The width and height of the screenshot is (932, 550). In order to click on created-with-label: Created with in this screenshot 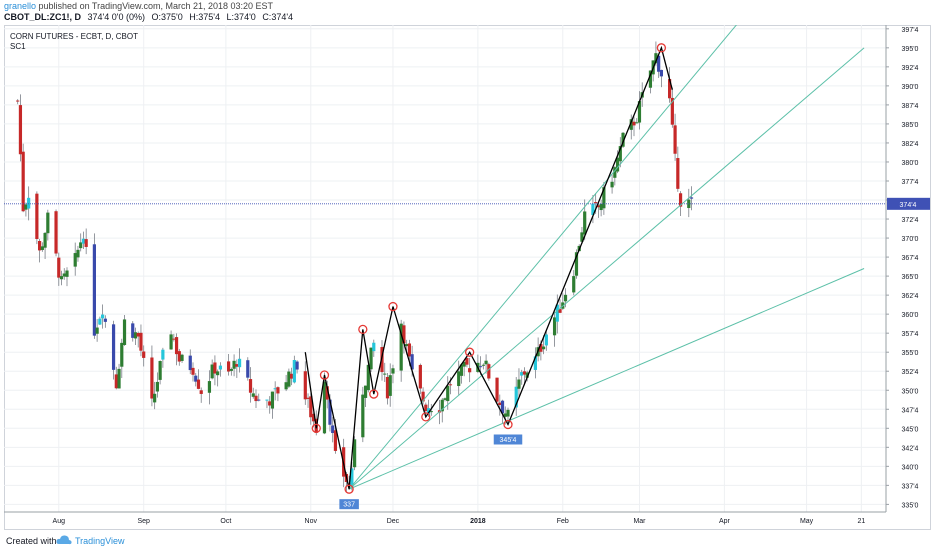, I will do `click(31, 541)`.